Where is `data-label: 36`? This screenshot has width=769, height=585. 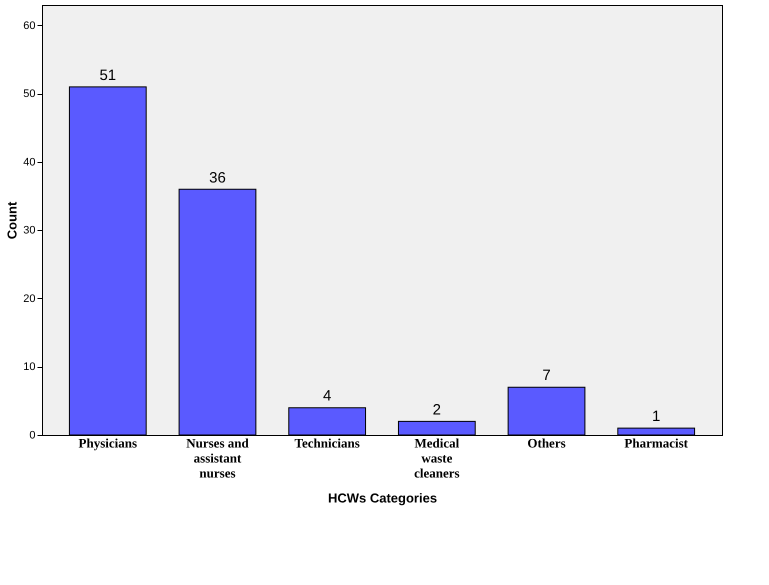 data-label: 36 is located at coordinates (217, 177).